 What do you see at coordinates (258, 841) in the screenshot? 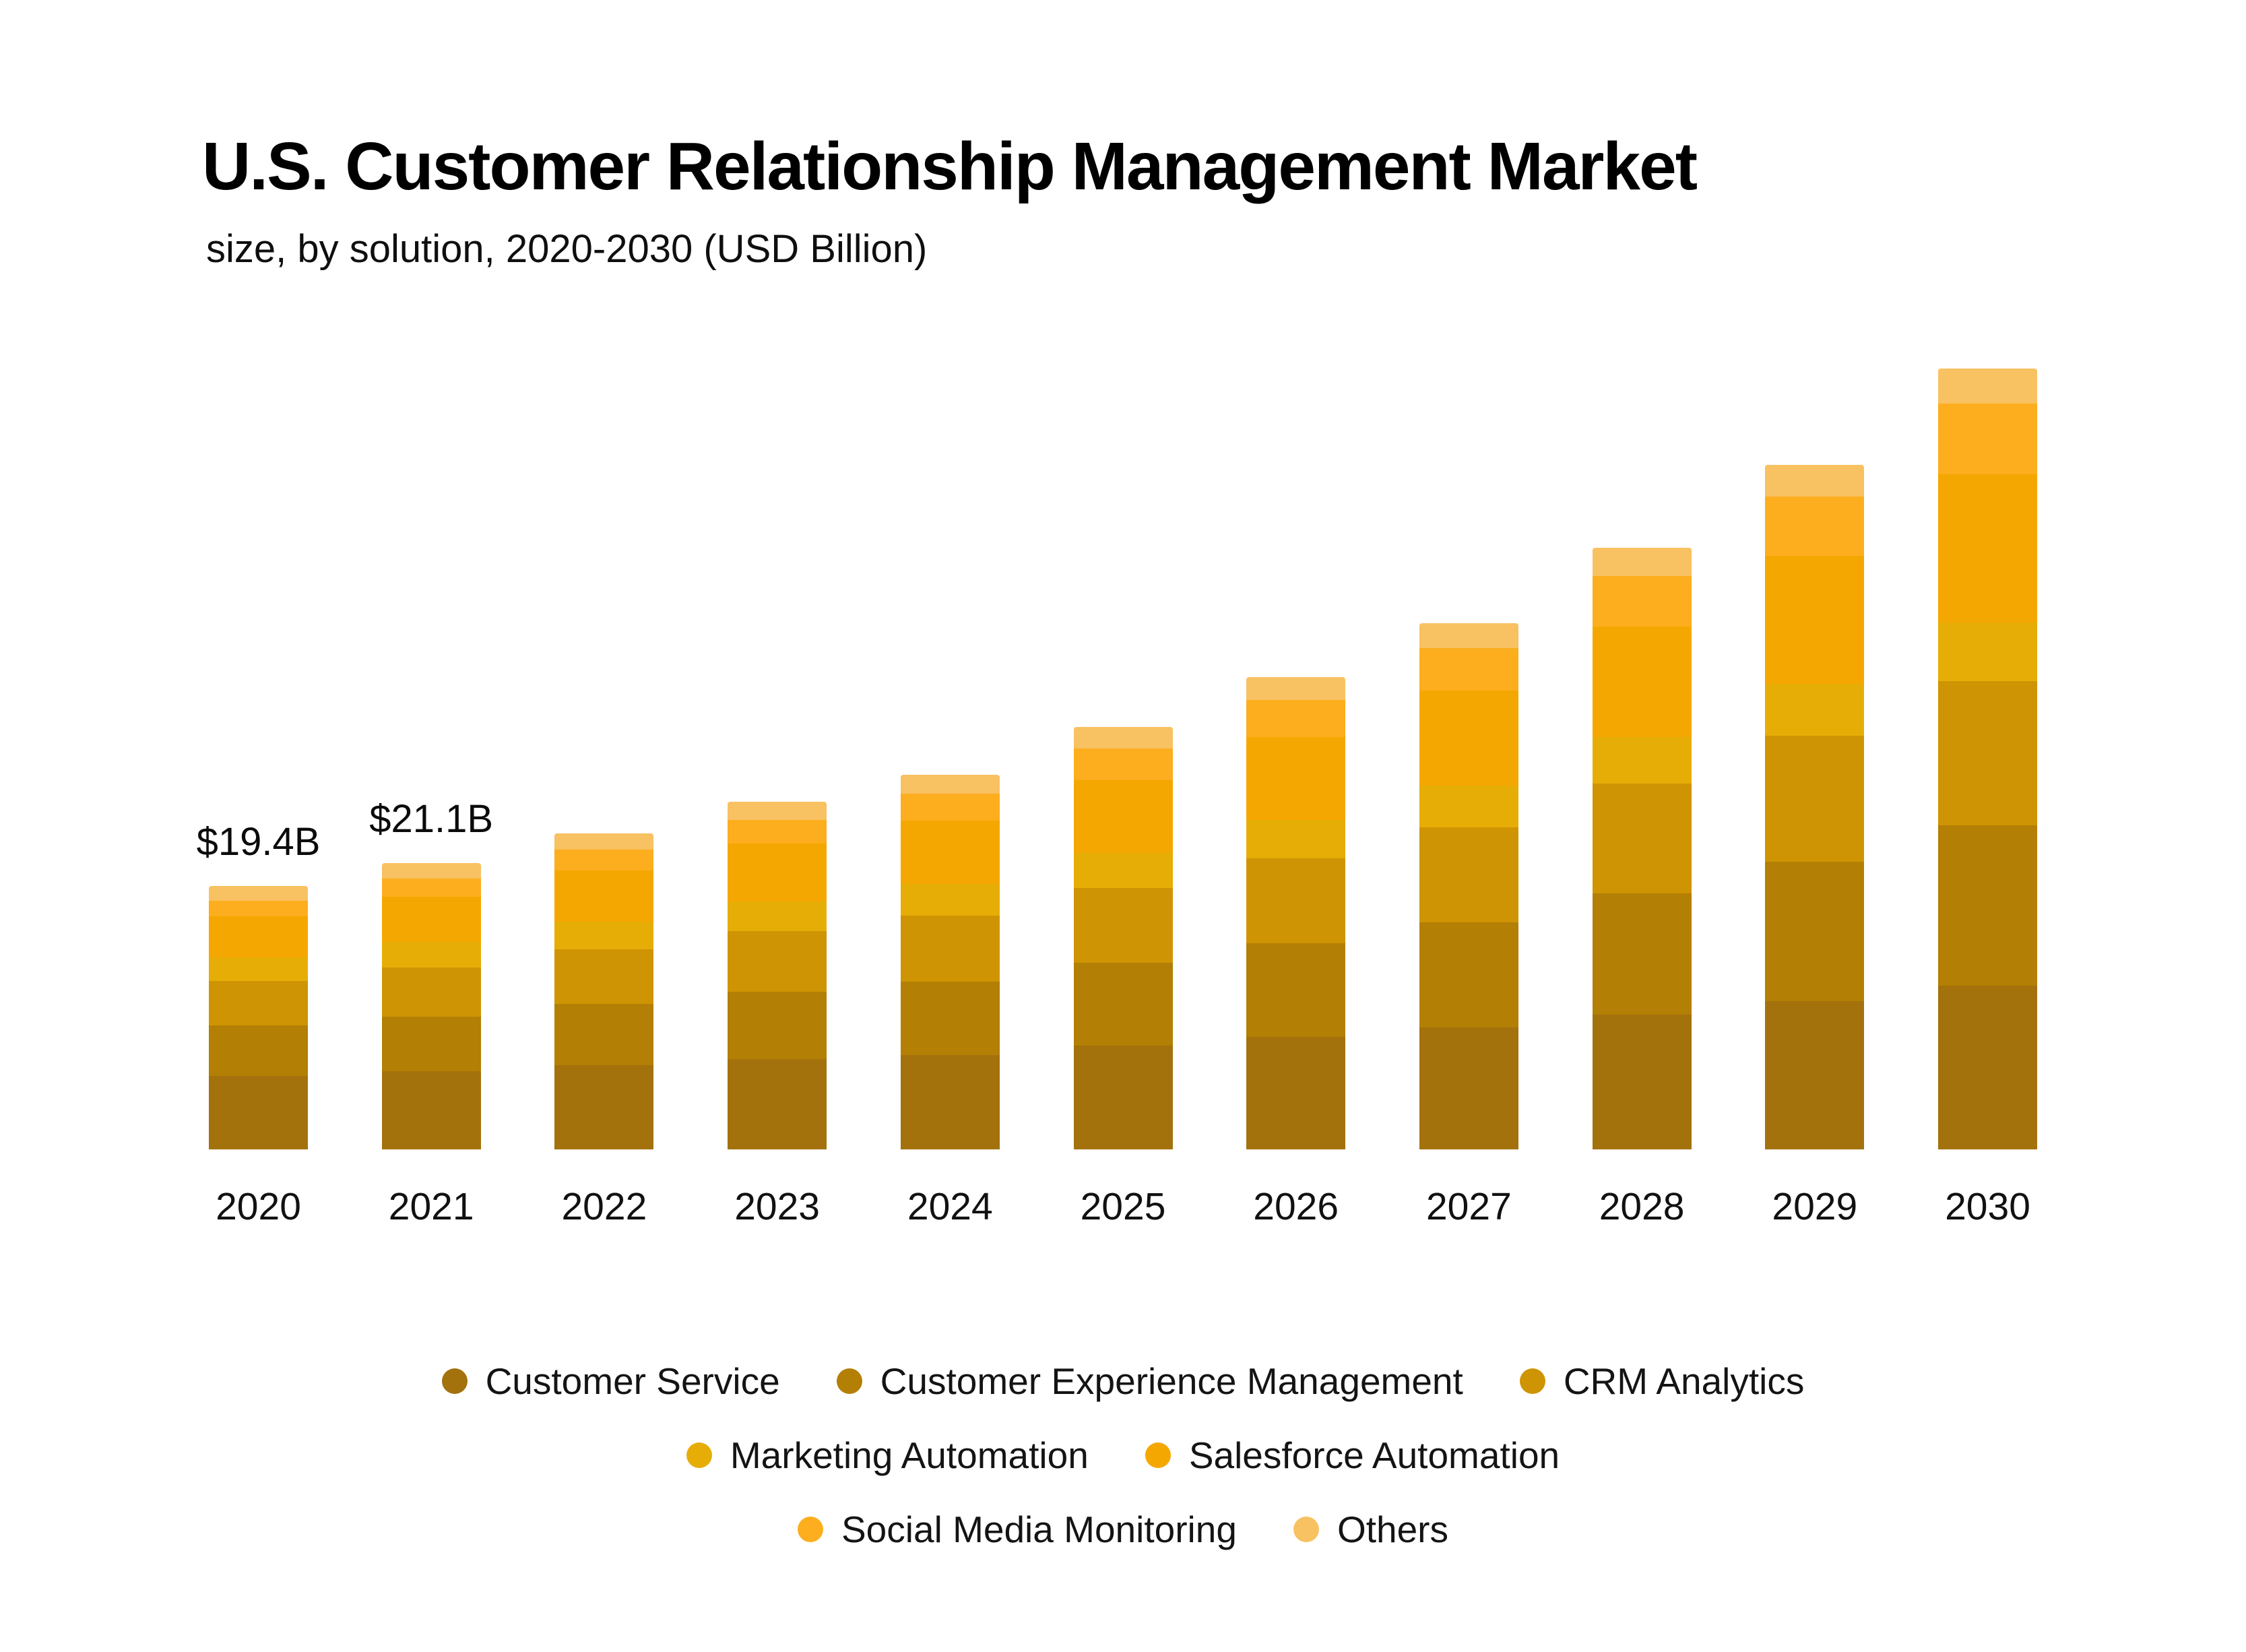
I see `bar-value-label-2020: $19.4B` at bounding box center [258, 841].